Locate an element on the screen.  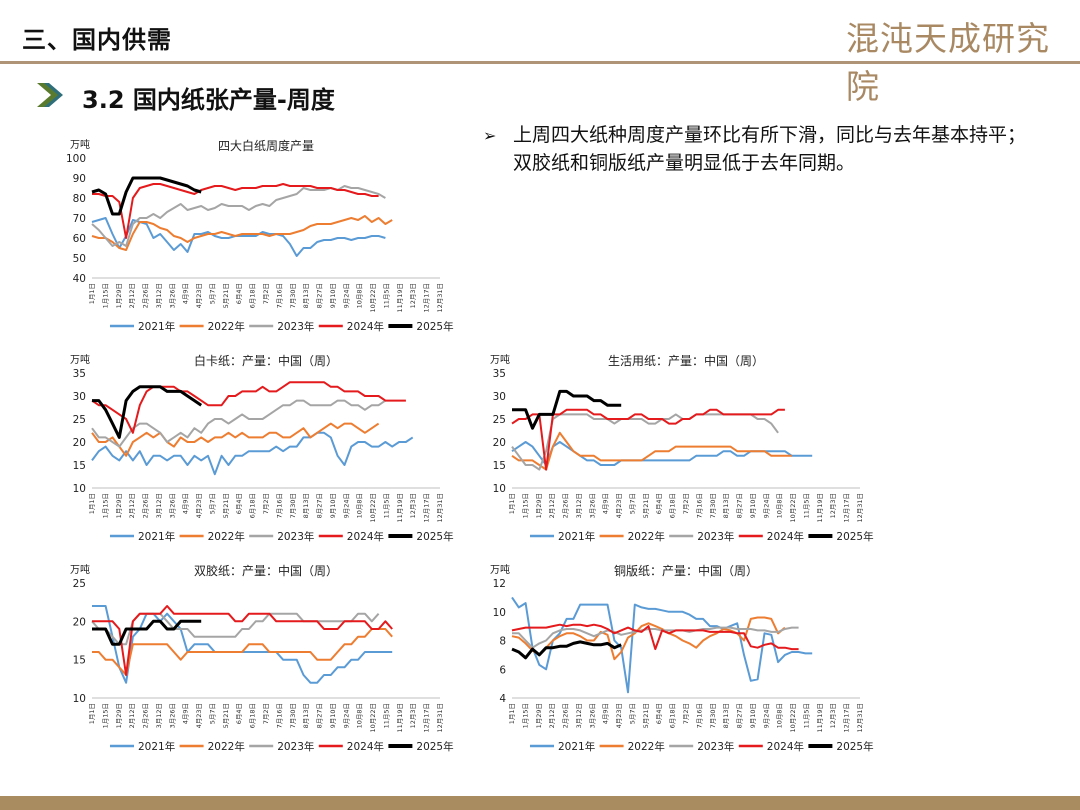
chart-title: 白卡纸：产量：中国（周） is located at coordinates (266, 360).